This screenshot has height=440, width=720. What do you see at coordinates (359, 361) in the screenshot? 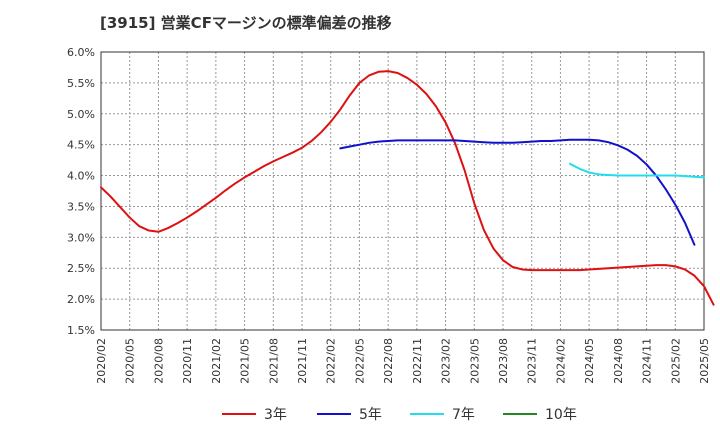
I see `x-tick-label: 2022/05` at bounding box center [359, 361].